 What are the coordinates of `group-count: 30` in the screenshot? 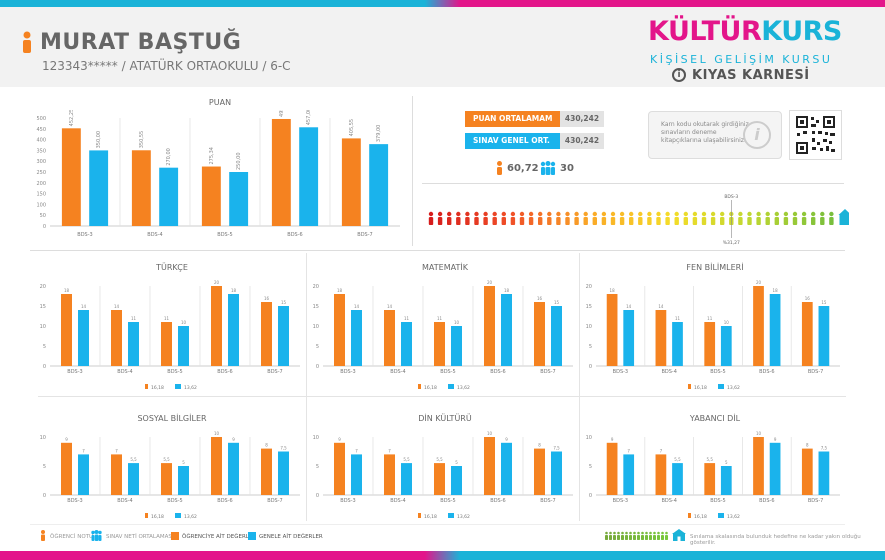 It's located at (567, 168).